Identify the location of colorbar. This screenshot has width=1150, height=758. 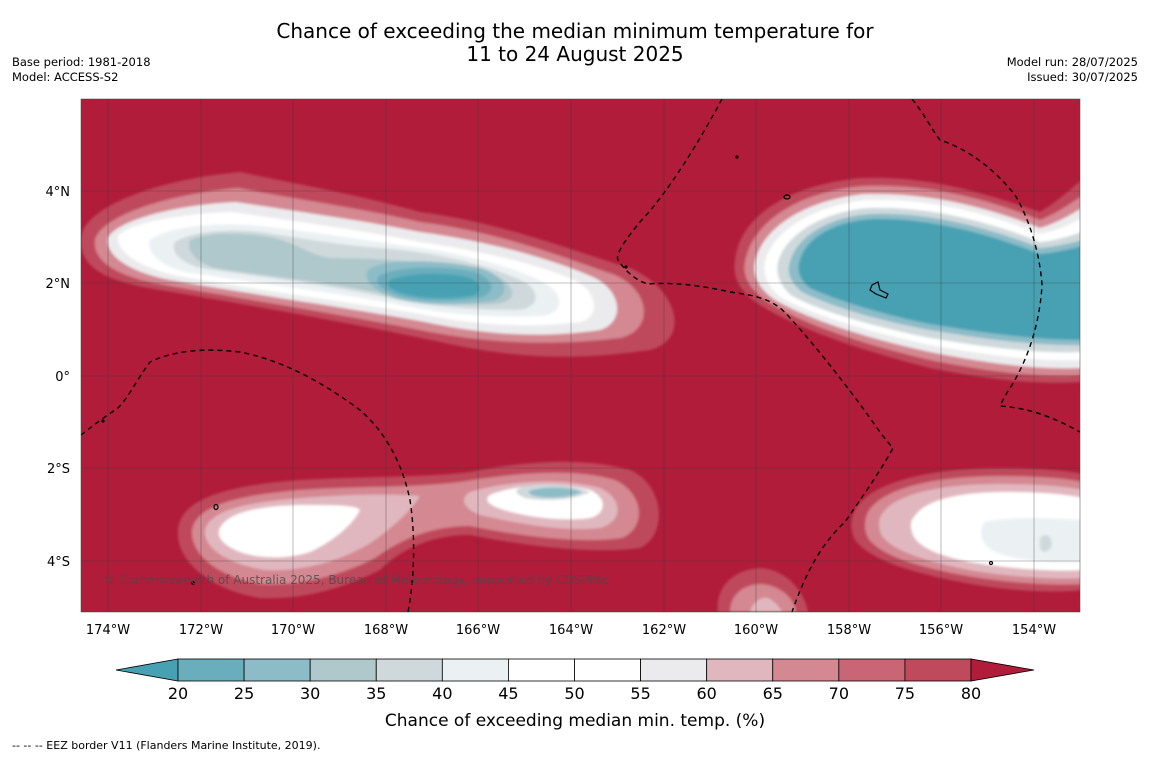
(575, 670).